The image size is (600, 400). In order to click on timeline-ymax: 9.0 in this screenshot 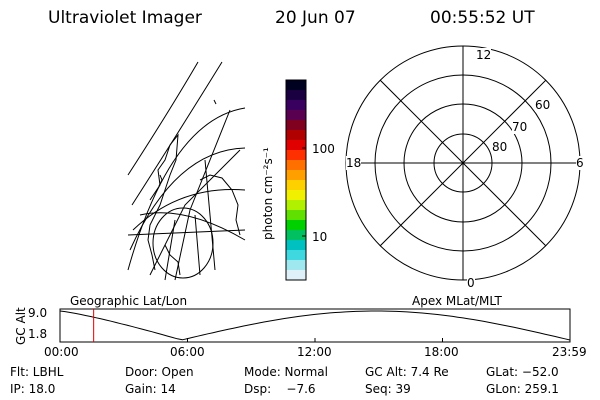, I will do `click(38, 313)`.